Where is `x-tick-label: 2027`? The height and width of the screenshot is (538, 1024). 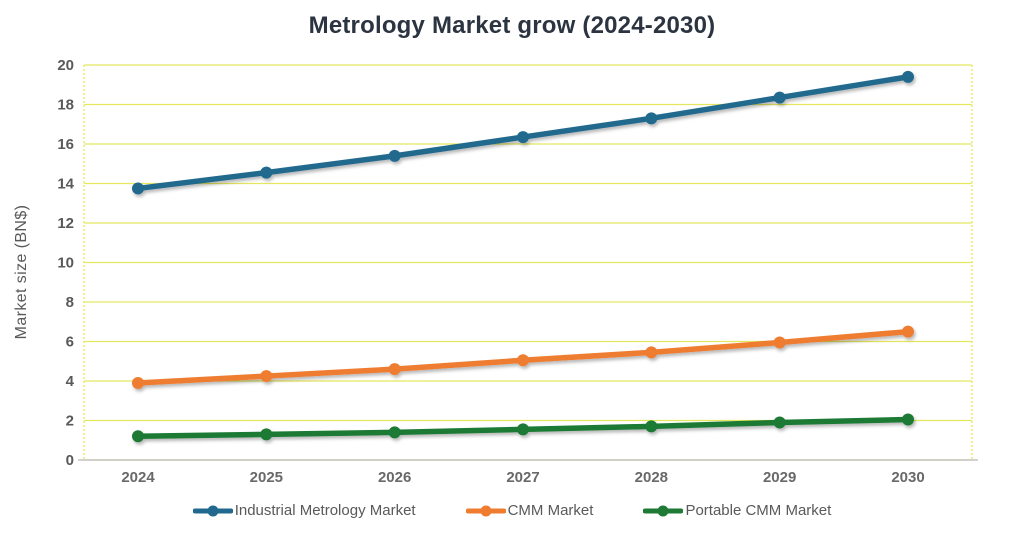 x-tick-label: 2027 is located at coordinates (522, 477).